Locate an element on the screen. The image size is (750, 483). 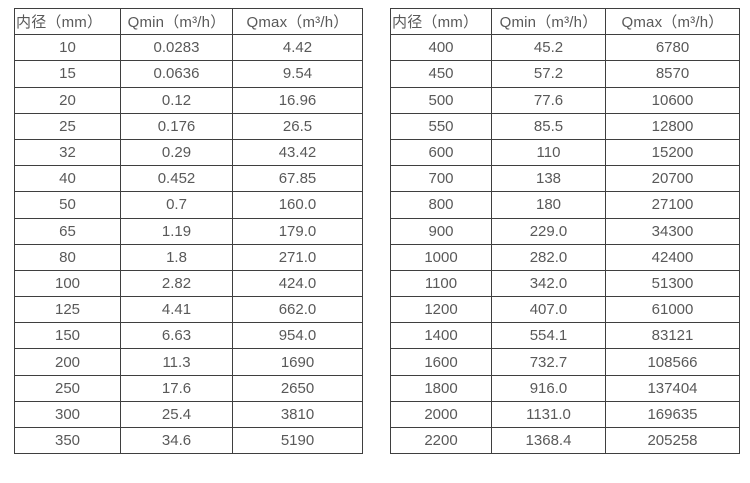
qmin-cell: 1.8 is located at coordinates (176, 257).